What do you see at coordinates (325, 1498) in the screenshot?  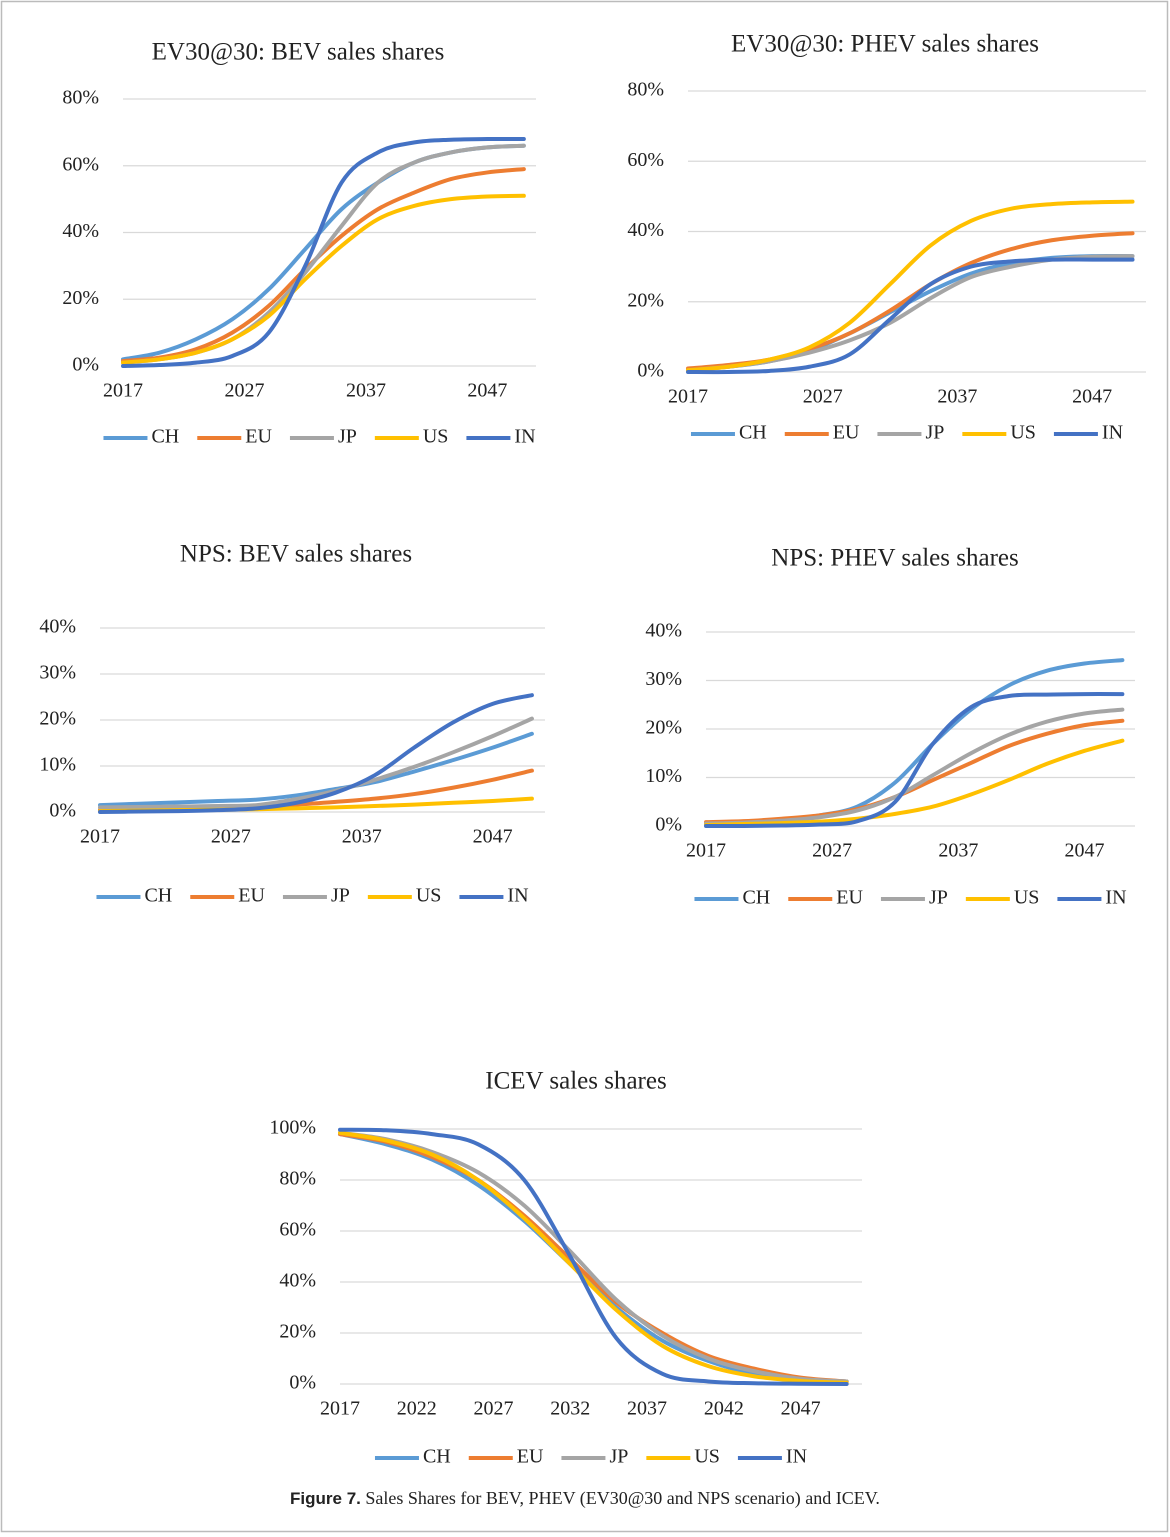 I see `caption-label: Figure 7.` at bounding box center [325, 1498].